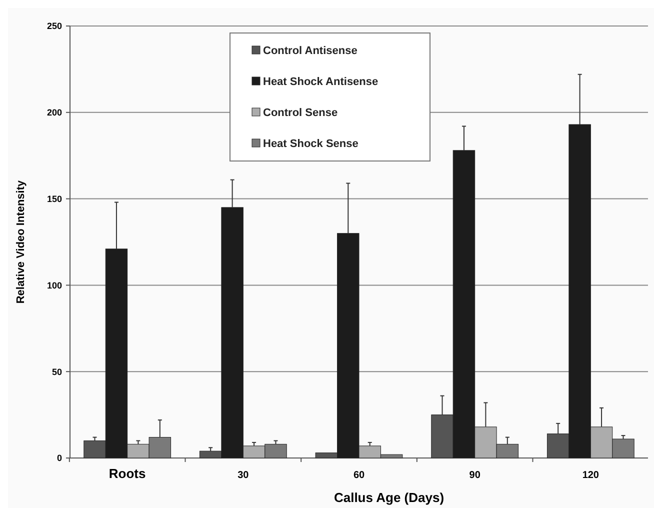  What do you see at coordinates (54, 113) in the screenshot?
I see `y-tick-label: 200` at bounding box center [54, 113].